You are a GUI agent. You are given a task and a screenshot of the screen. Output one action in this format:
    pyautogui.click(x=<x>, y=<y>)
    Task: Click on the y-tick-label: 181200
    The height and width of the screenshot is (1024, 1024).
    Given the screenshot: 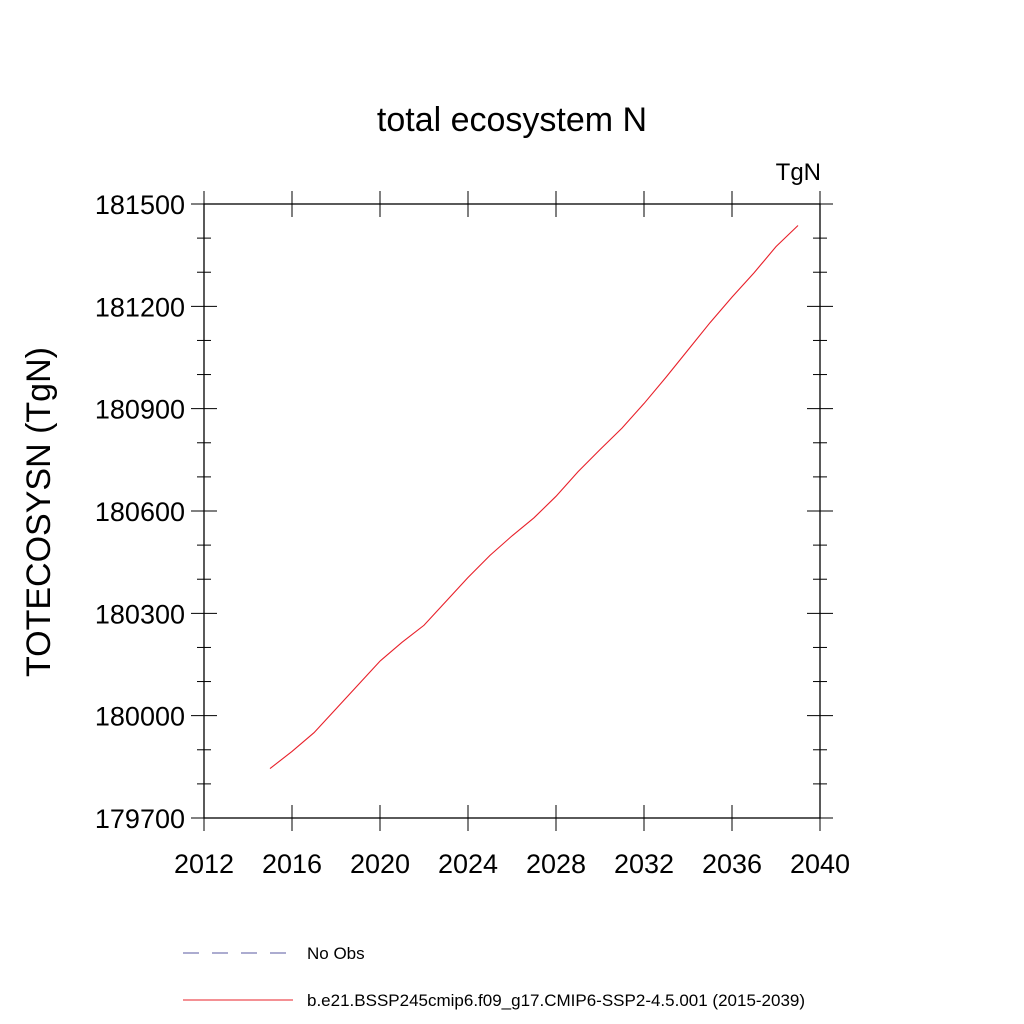 What is the action you would take?
    pyautogui.click(x=140, y=307)
    